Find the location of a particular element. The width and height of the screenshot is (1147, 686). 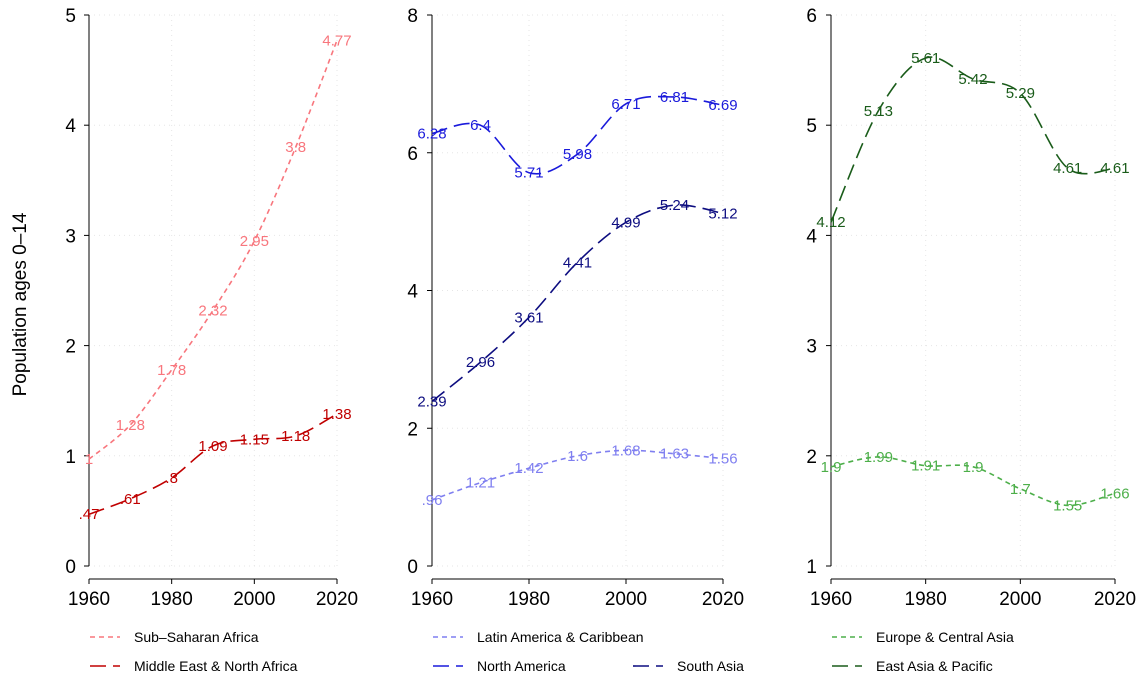

data-label: 1.63 is located at coordinates (674, 454).